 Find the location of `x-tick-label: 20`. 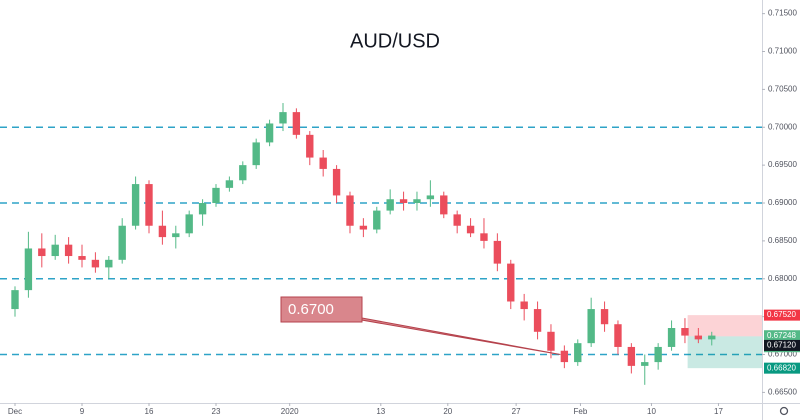

x-tick-label: 20 is located at coordinates (447, 411).